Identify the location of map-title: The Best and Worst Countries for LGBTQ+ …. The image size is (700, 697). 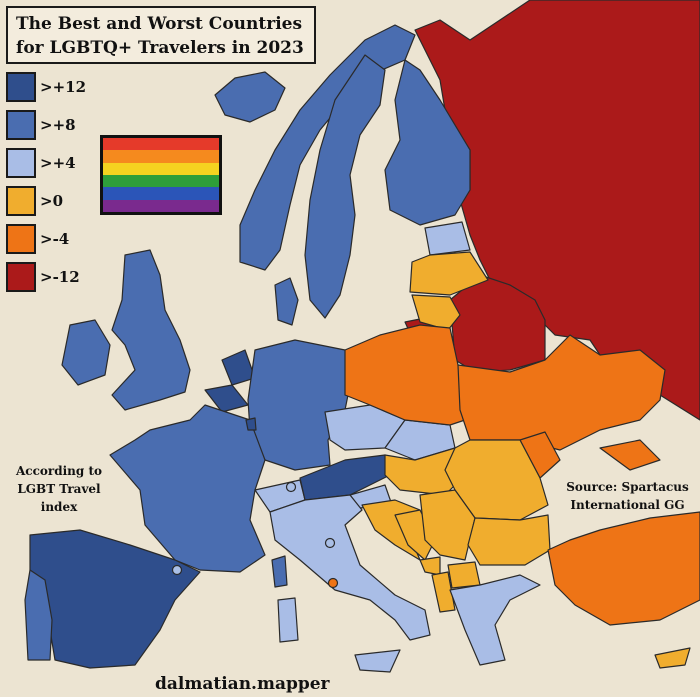
(161, 35).